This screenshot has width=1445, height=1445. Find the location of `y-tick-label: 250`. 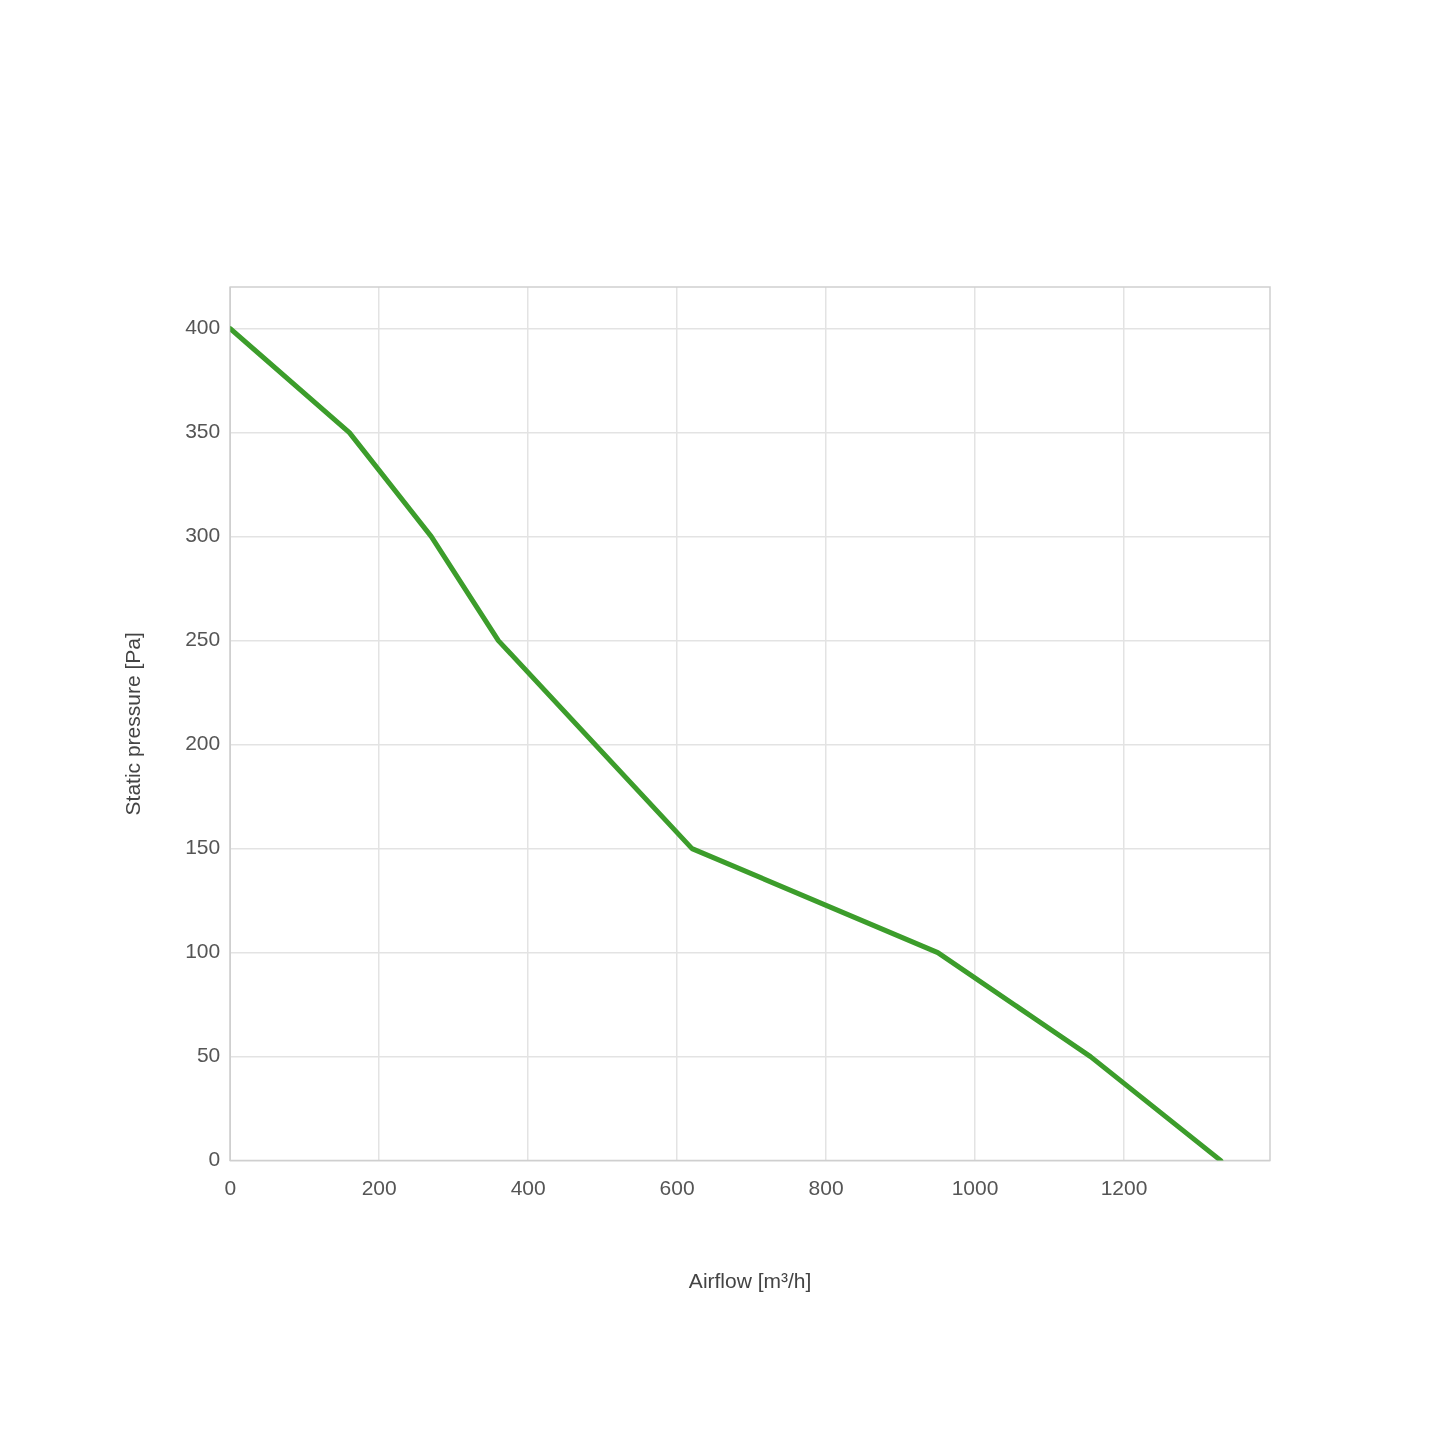

y-tick-label: 250 is located at coordinates (203, 639).